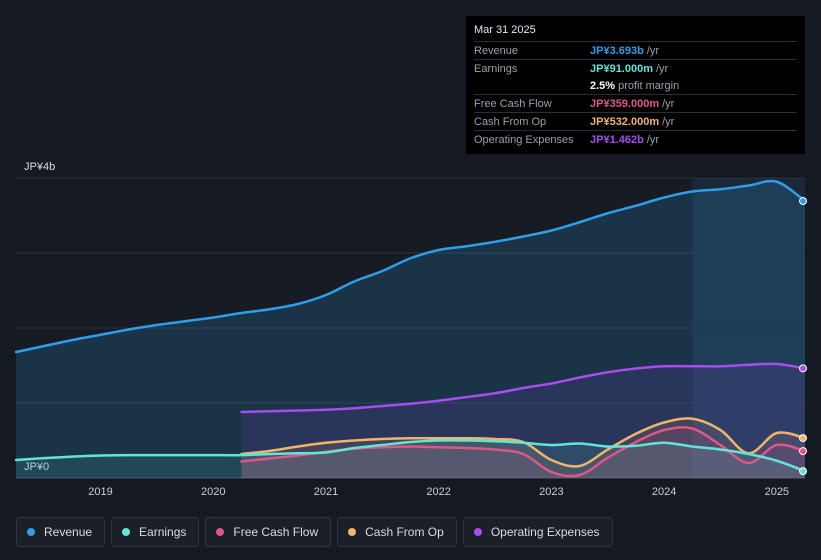 This screenshot has width=821, height=560. Describe the element at coordinates (39, 167) in the screenshot. I see `y-axis-label-top: JP¥4b` at that location.